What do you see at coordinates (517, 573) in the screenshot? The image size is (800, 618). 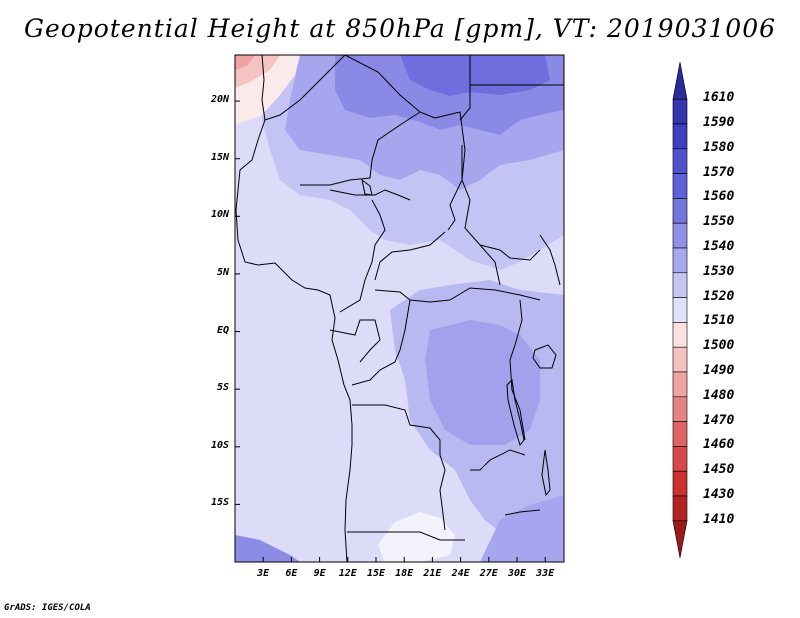 I see `lon-label: 30E` at bounding box center [517, 573].